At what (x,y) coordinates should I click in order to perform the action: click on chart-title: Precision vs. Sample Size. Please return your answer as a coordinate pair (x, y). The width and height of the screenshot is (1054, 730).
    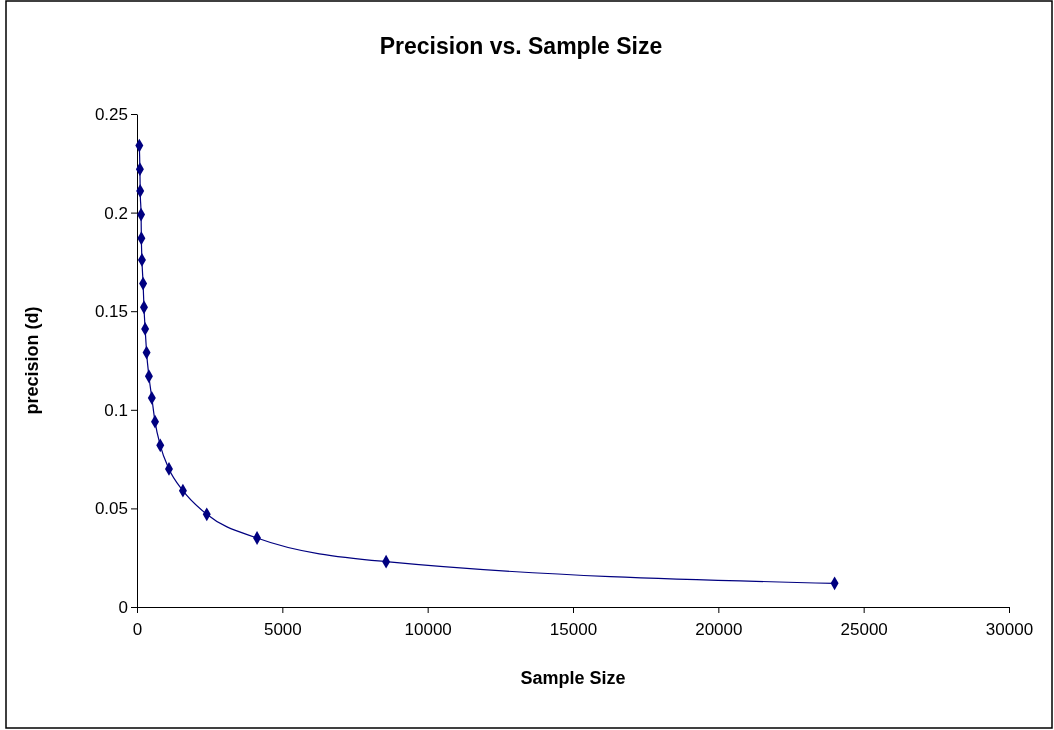
    Looking at the image, I should click on (521, 46).